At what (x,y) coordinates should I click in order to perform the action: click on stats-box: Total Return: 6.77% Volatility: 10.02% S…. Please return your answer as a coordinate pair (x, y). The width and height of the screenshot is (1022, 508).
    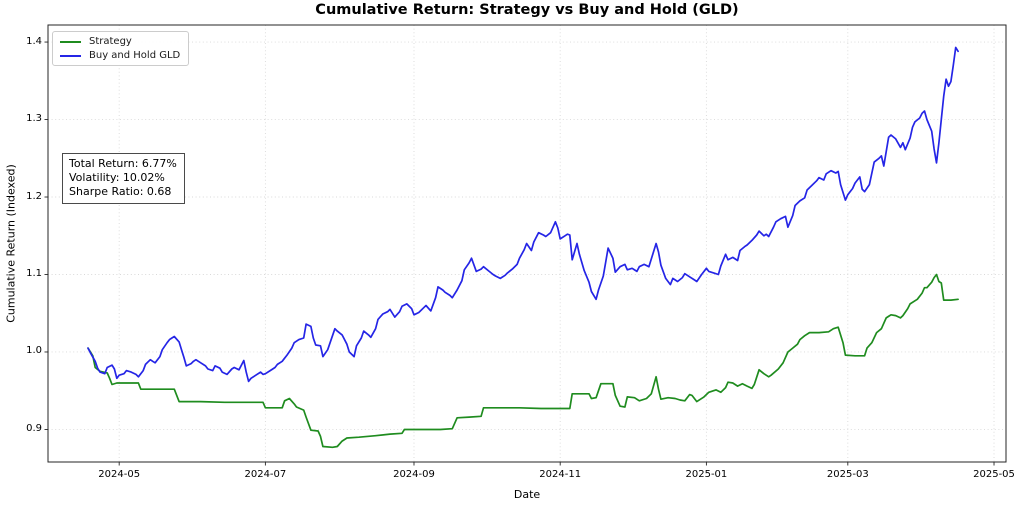
    Looking at the image, I should click on (123, 178).